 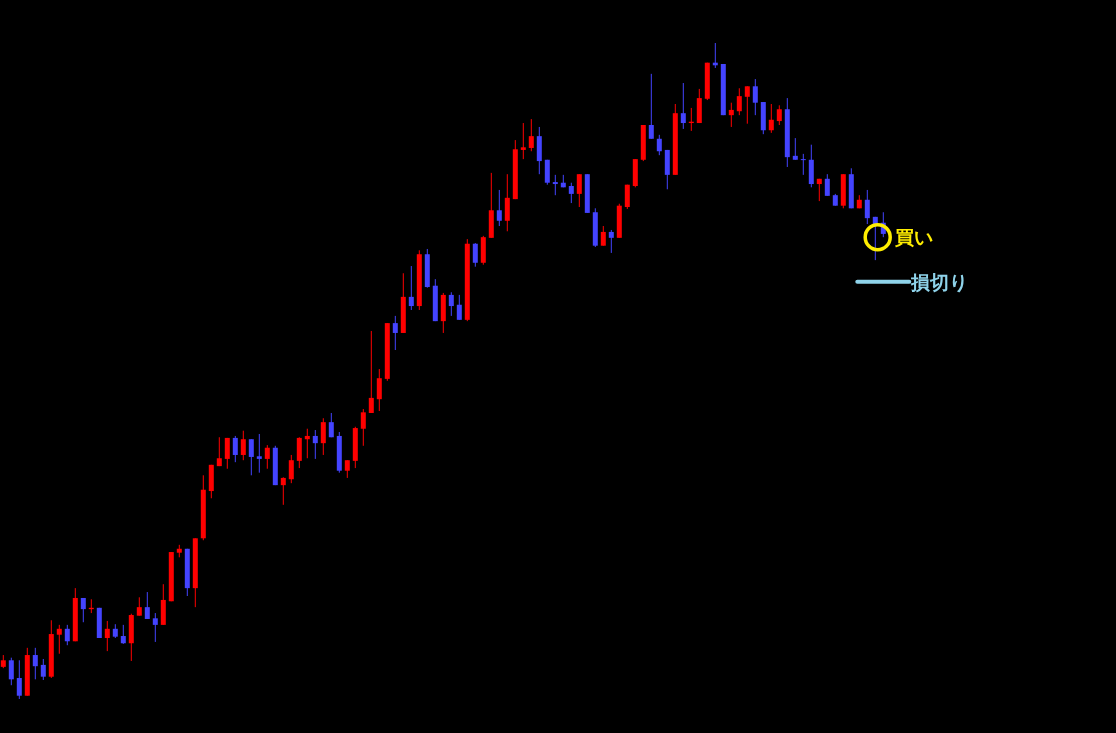 What do you see at coordinates (913, 237) in the screenshot?
I see `text: 買い` at bounding box center [913, 237].